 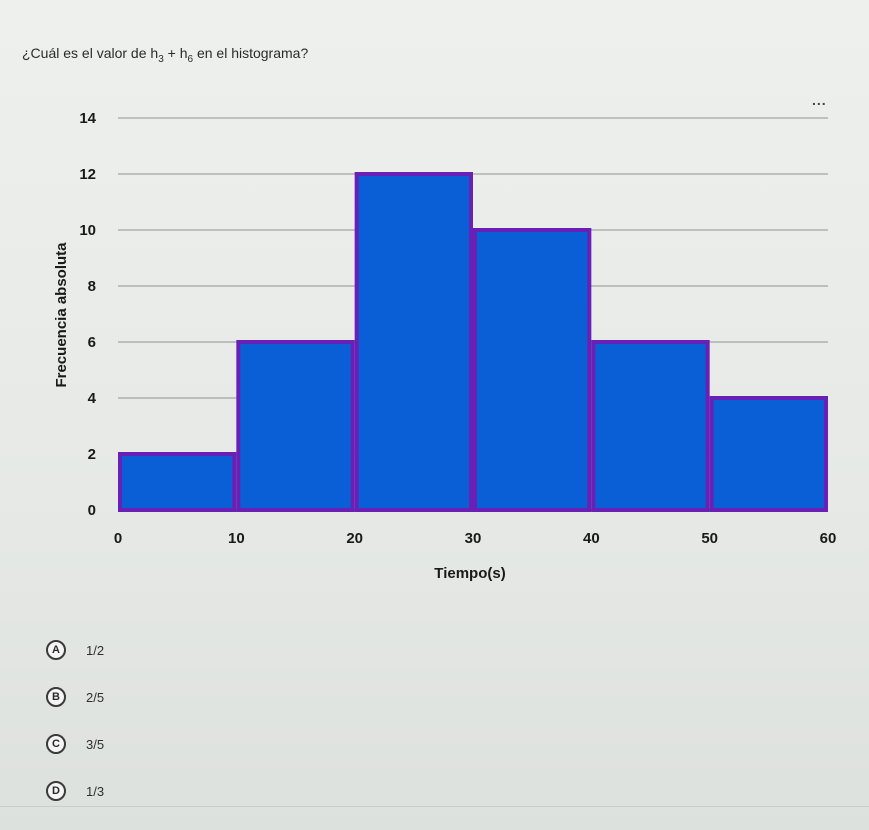 I want to click on option-a: A 1/2, so click(x=75, y=650).